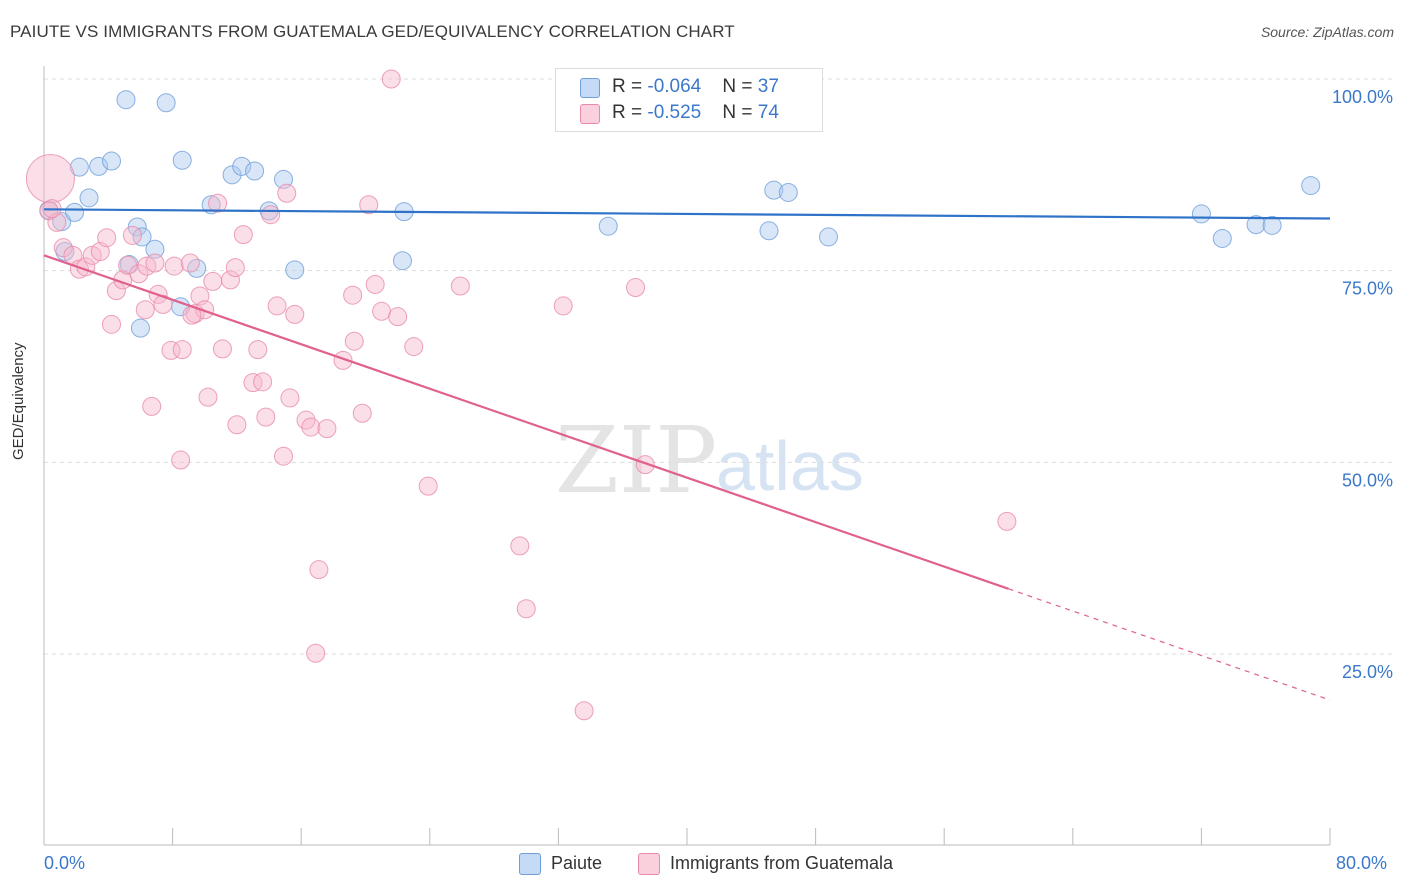 The width and height of the screenshot is (1406, 892). I want to click on guatemala-r-value: -0.525, so click(674, 112).